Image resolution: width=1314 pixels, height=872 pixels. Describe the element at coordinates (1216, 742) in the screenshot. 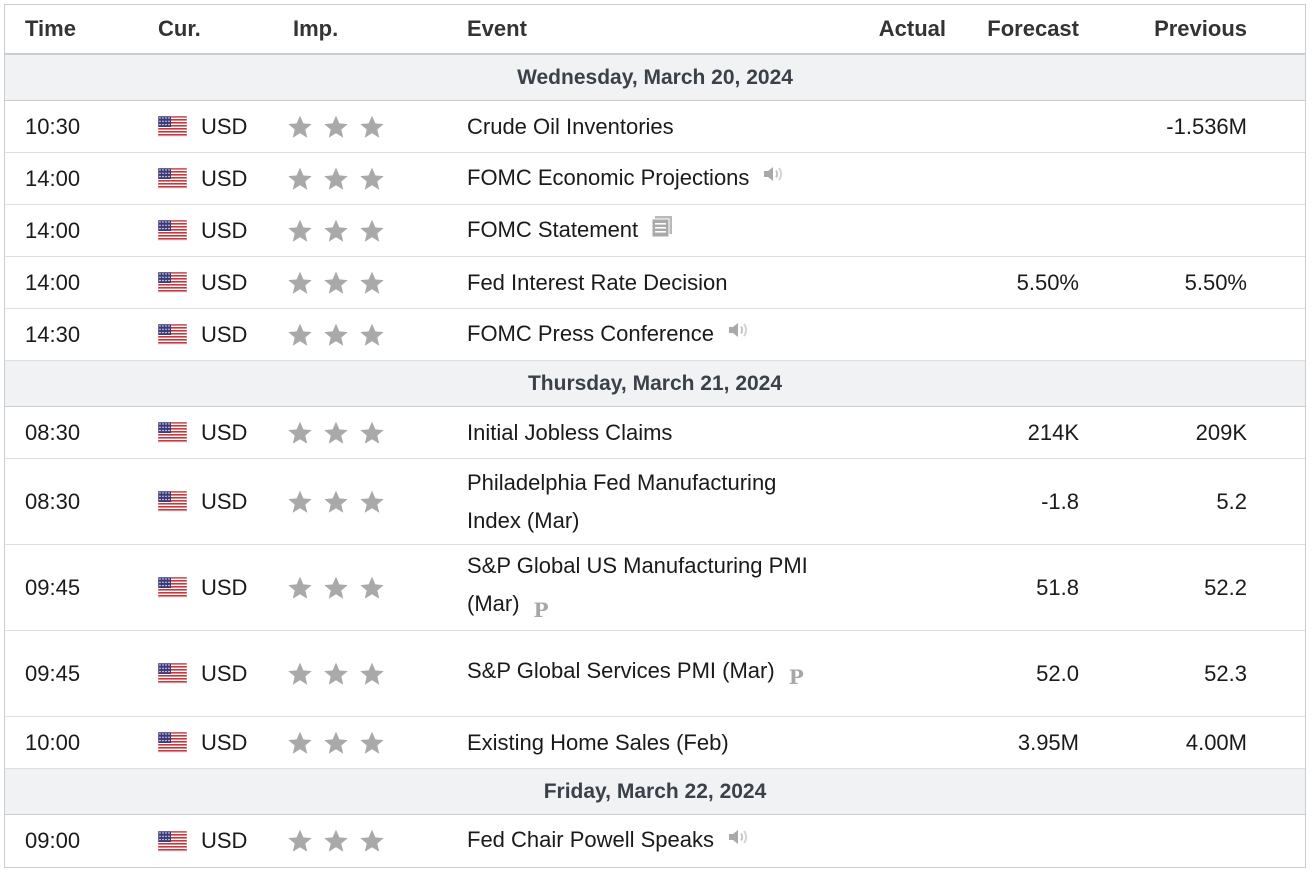

I see `event-previous: 4.00M` at that location.